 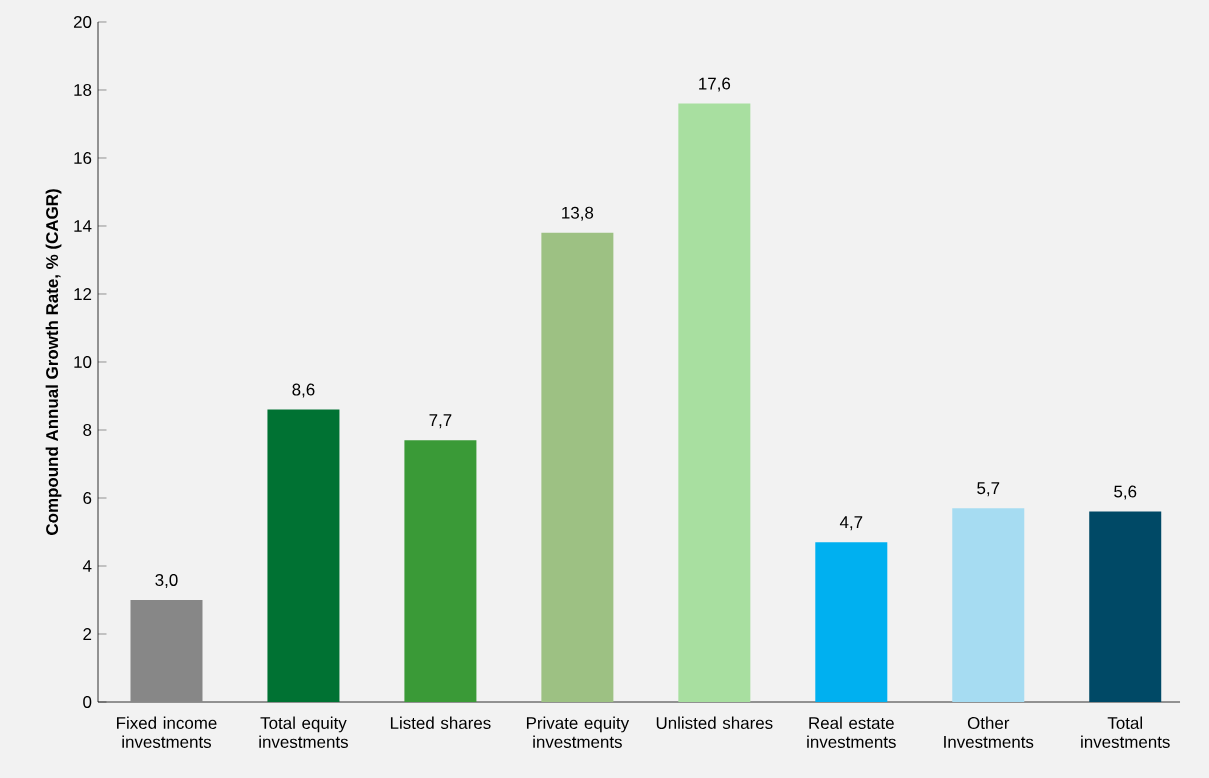 I want to click on data-label: 17,6, so click(x=715, y=84).